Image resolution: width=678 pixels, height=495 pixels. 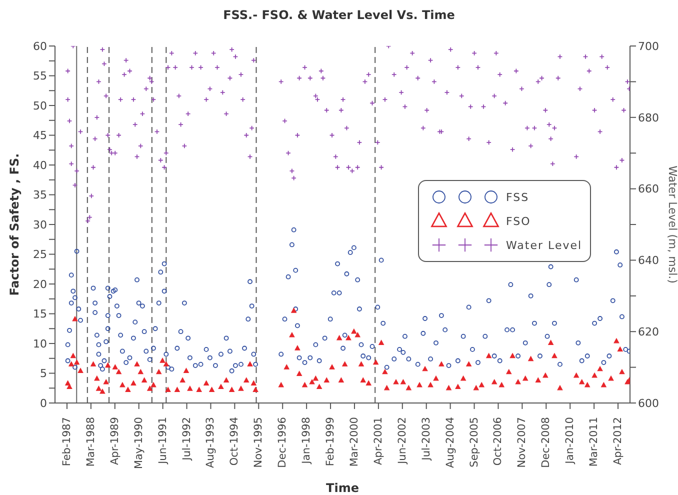 I want to click on y-axis-title: Factor of Safety , FS., so click(x=14, y=224).